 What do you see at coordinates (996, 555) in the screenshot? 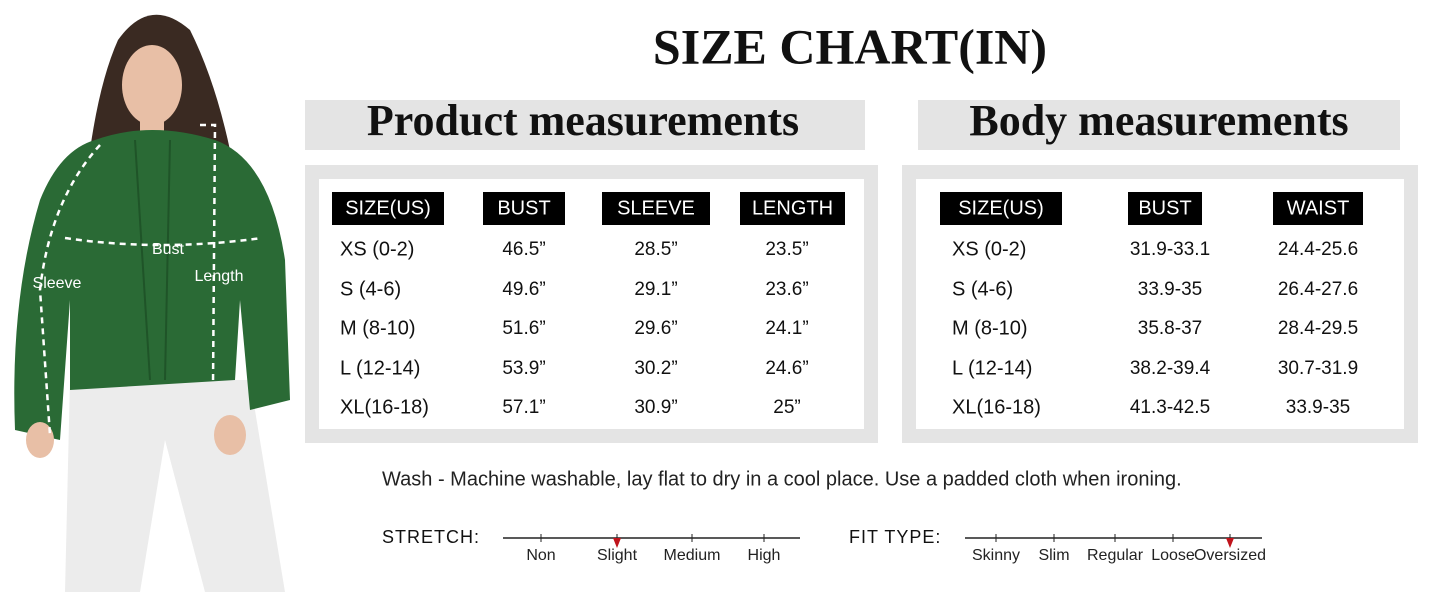
I see `scale-level: Skinny` at bounding box center [996, 555].